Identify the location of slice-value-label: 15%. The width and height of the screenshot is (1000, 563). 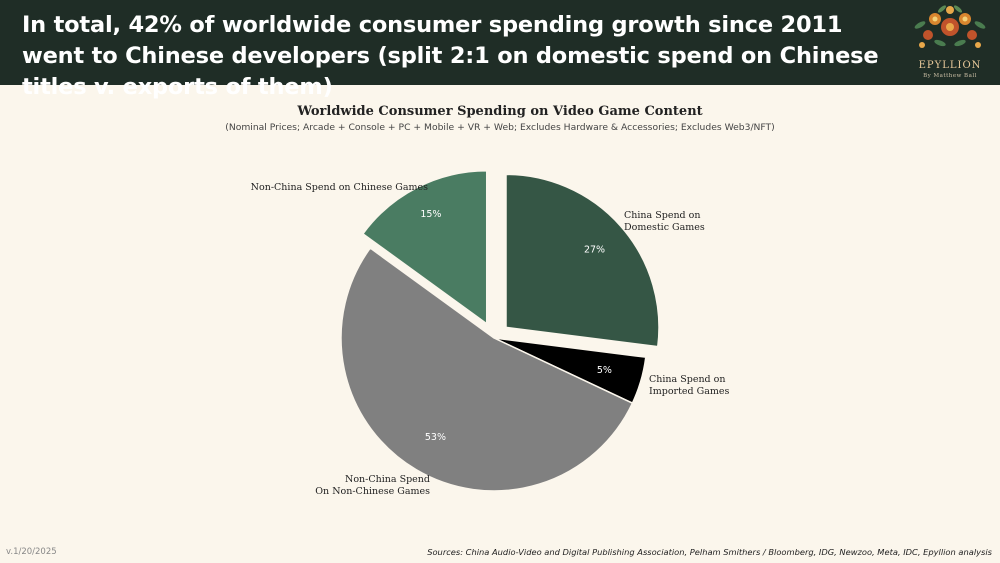
(430, 214).